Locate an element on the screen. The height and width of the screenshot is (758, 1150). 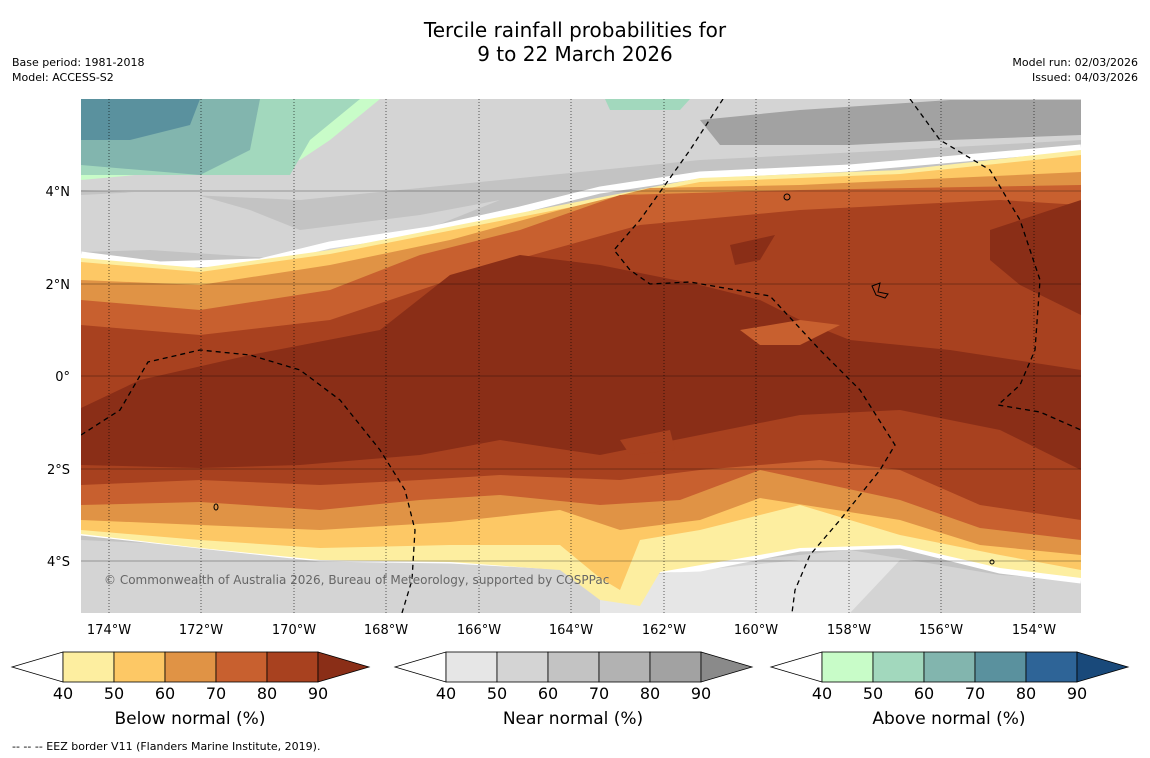
title-line-2: 9 to 22 March 2026 is located at coordinates (575, 54).